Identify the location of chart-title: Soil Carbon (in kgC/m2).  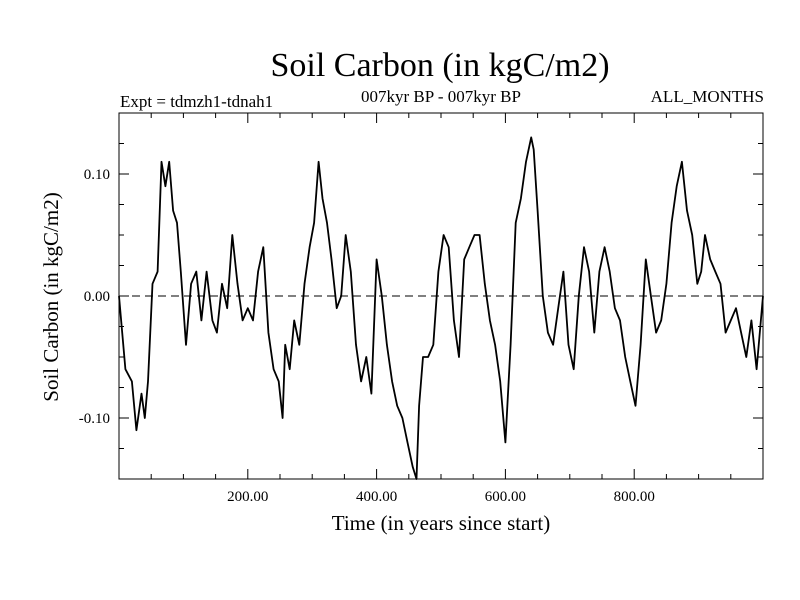
(439, 65).